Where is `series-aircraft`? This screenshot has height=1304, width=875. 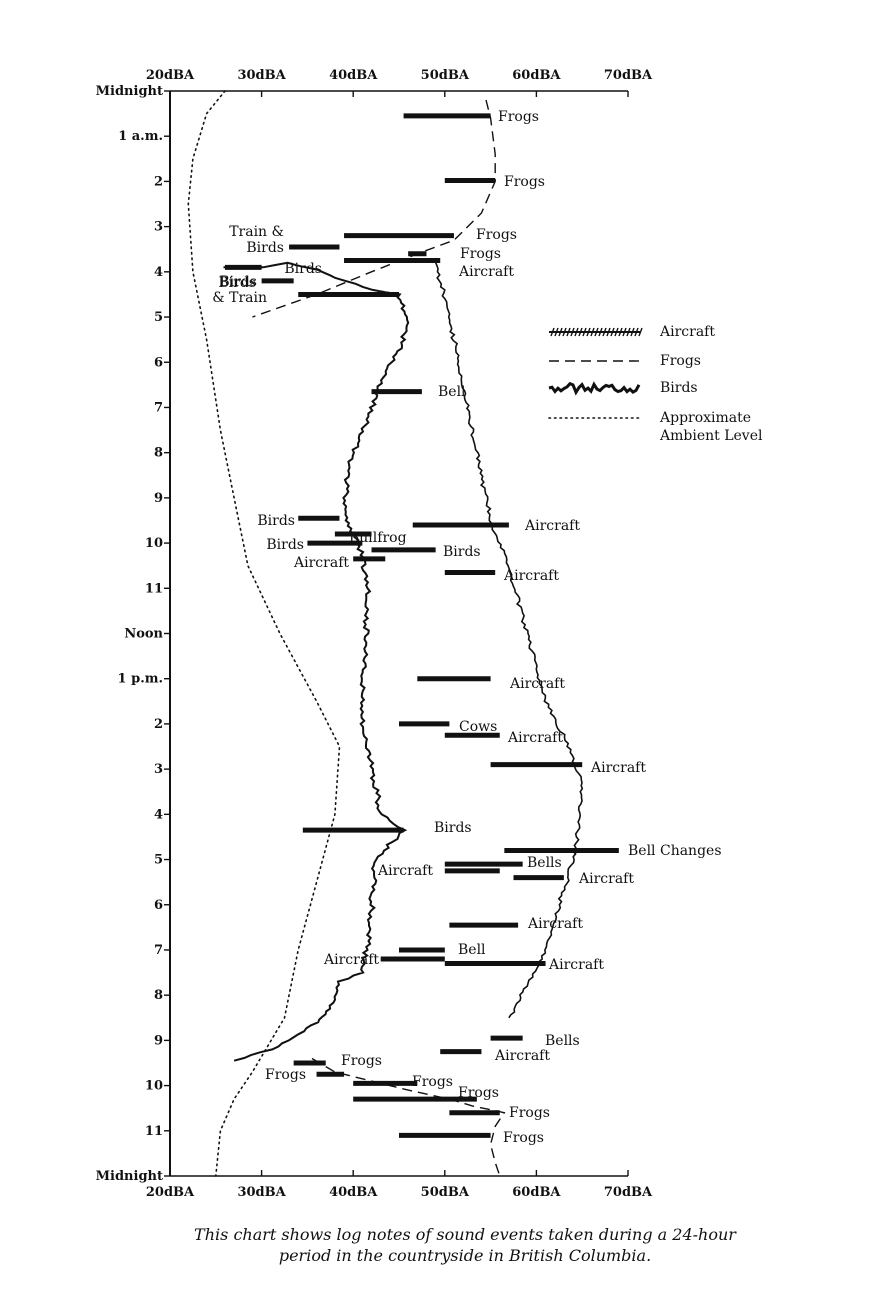
series-aircraft is located at coordinates (509, 640).